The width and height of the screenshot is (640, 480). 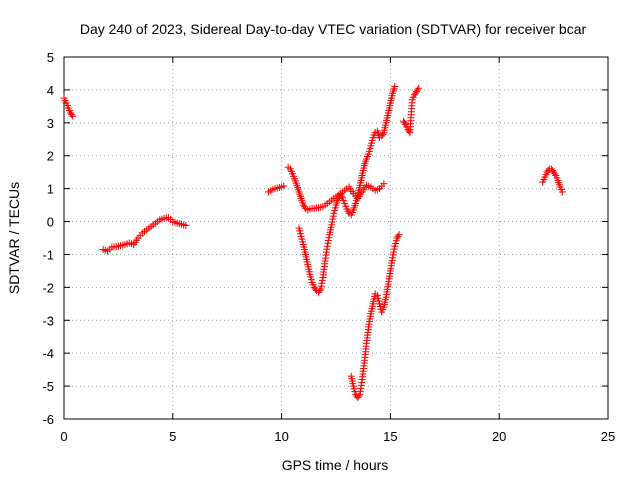 What do you see at coordinates (144, 234) in the screenshot?
I see `series-seg2` at bounding box center [144, 234].